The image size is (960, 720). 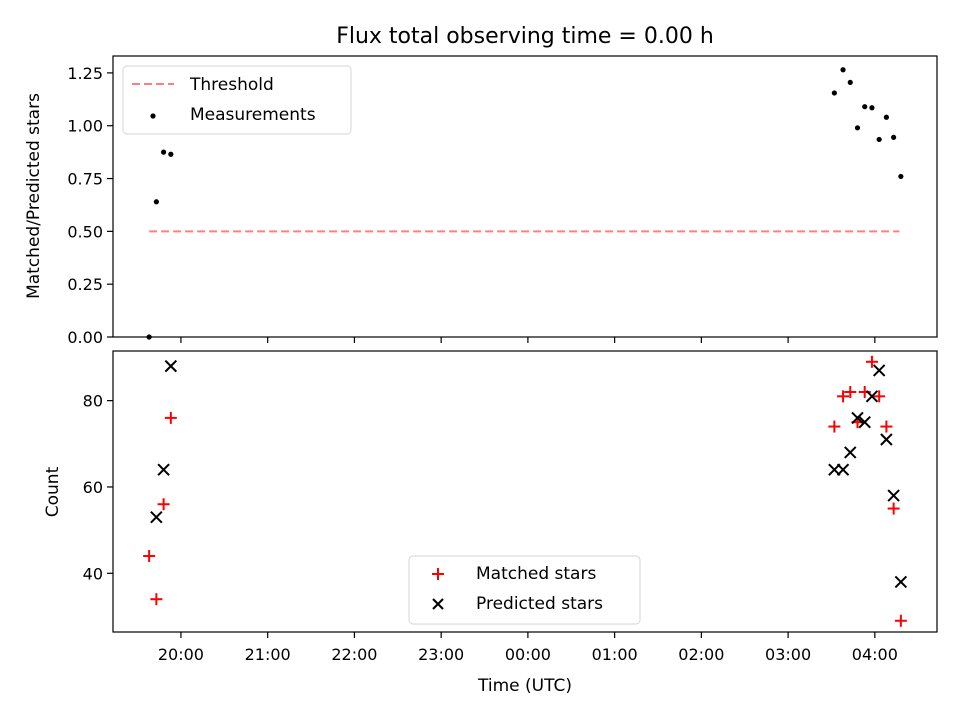 What do you see at coordinates (525, 36) in the screenshot?
I see `chart-title: Flux total observing time = 0.00 h` at bounding box center [525, 36].